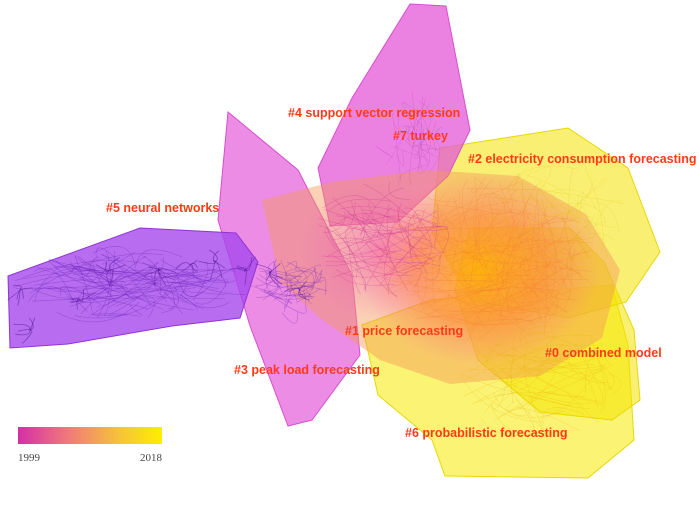 The image size is (699, 512). Describe the element at coordinates (162, 208) in the screenshot. I see `cluster-label-c5: #5 neural networks` at that location.